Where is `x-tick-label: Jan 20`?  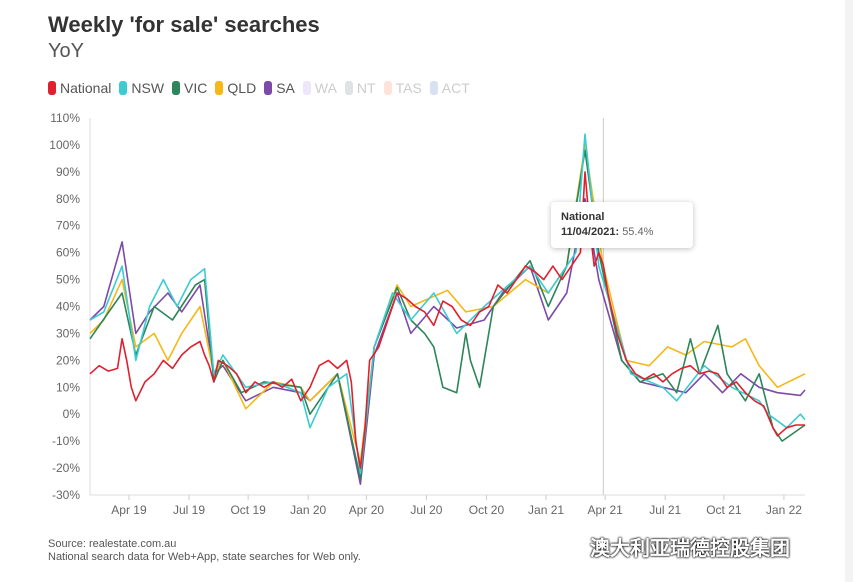 x-tick-label: Jan 20 is located at coordinates (308, 510).